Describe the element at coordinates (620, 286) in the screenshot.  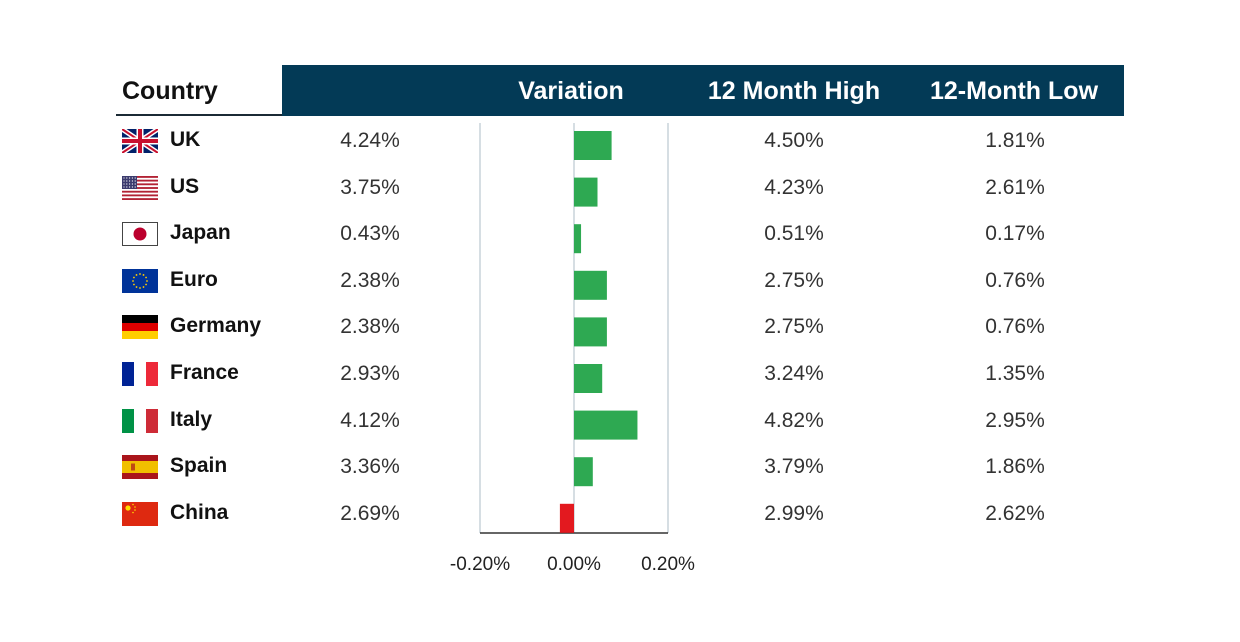
I see `table-row: Euro 2.38% 2.75% 0.76%` at that location.